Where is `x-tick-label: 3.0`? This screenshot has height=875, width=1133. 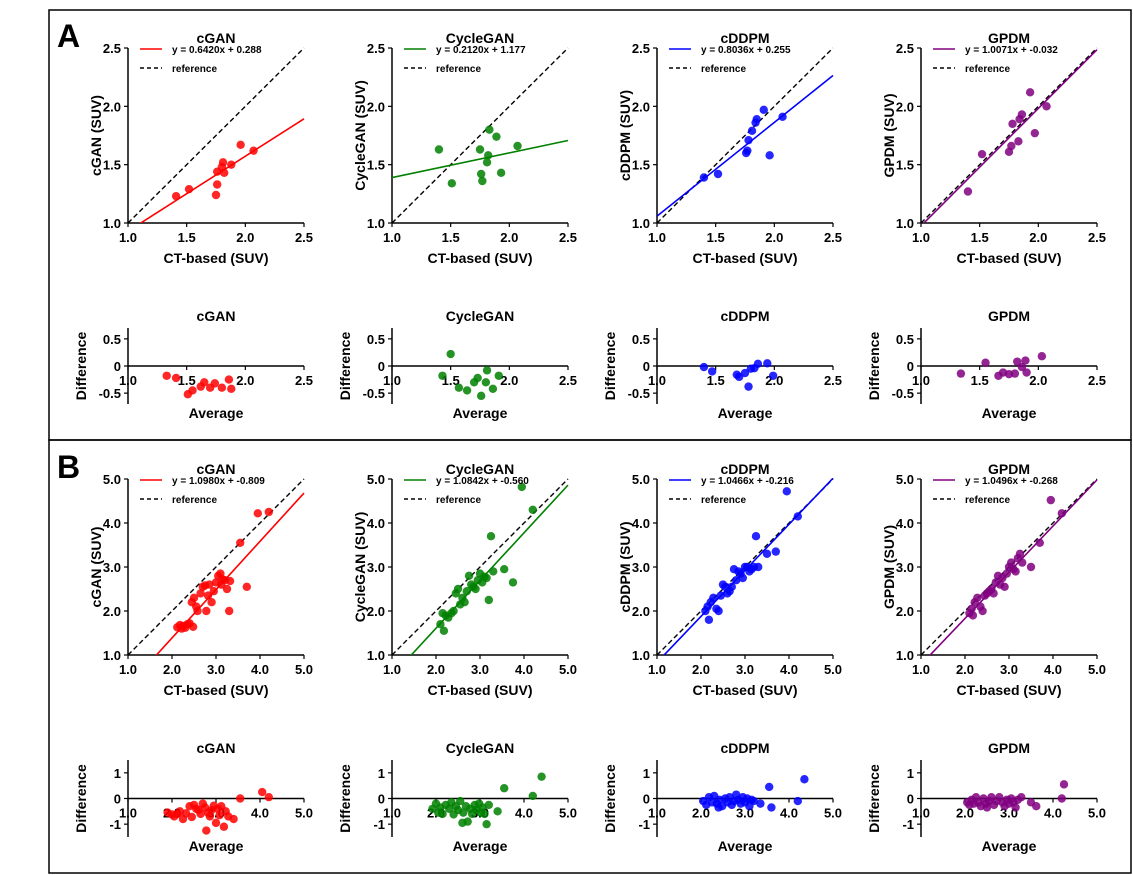
x-tick-label: 3.0 is located at coordinates (216, 669).